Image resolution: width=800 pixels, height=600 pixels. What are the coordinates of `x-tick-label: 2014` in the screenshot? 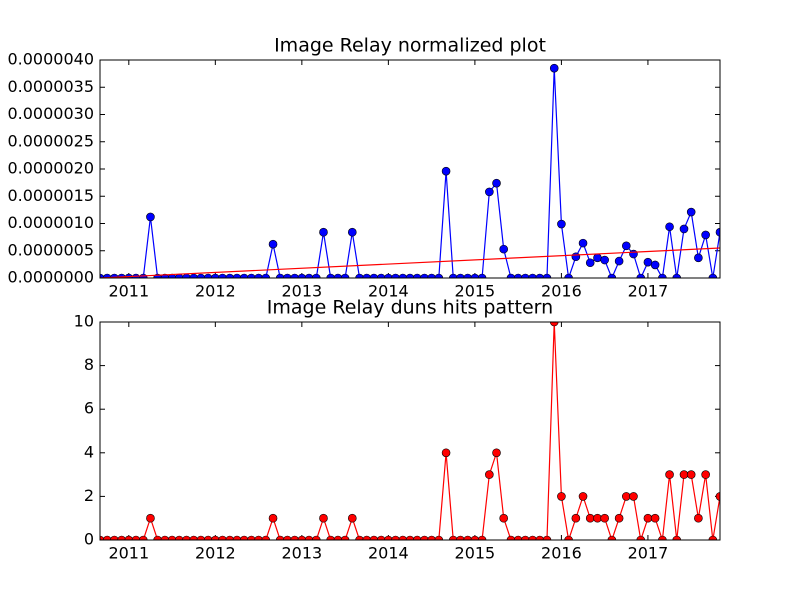 It's located at (388, 553).